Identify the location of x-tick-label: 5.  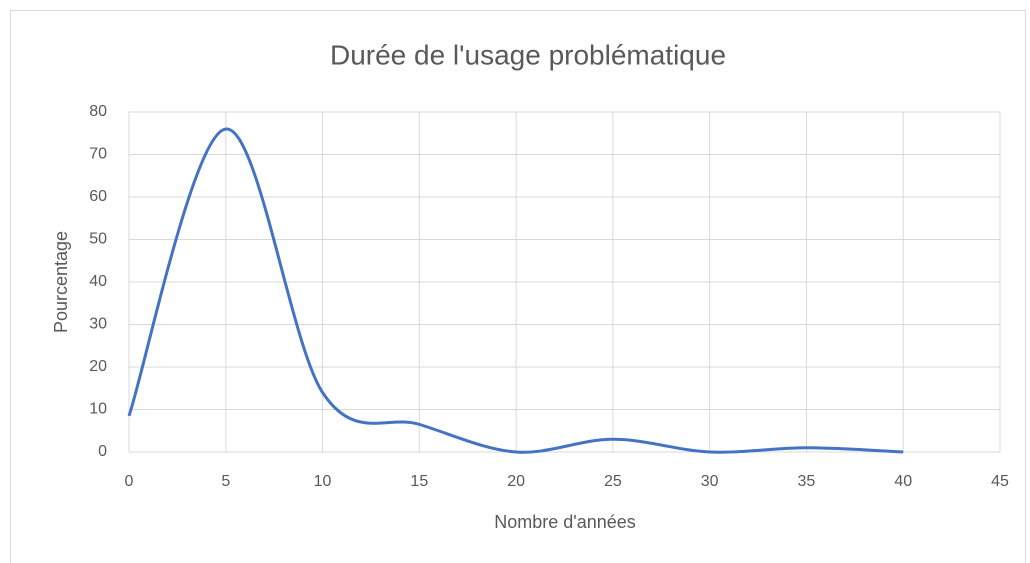
(225, 481).